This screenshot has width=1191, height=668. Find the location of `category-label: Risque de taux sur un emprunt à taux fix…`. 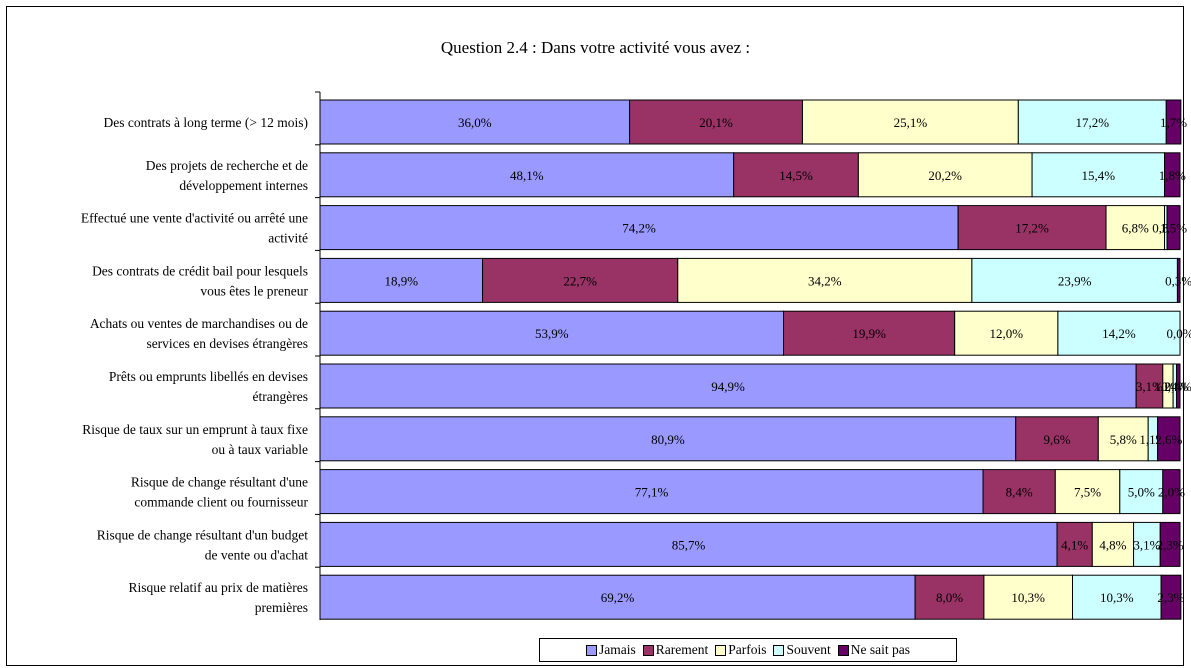

category-label: Risque de taux sur un emprunt à taux fix… is located at coordinates (195, 439).